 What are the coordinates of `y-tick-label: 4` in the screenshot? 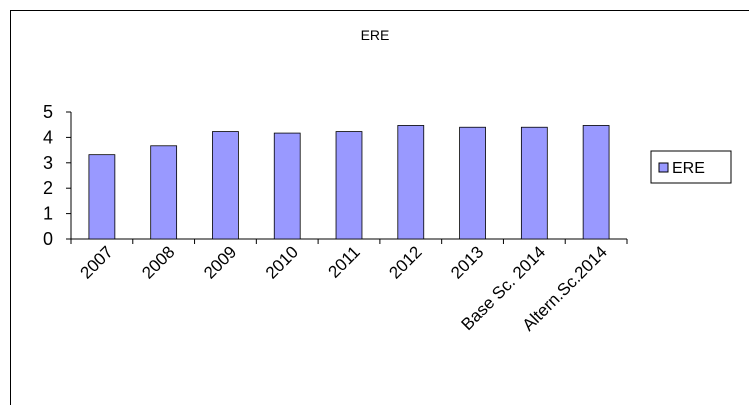 It's located at (48, 137).